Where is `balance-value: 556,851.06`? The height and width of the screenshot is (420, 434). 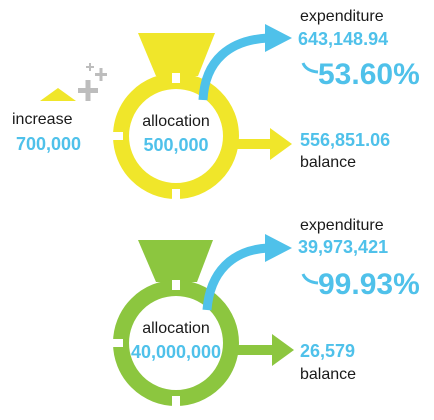
balance-value: 556,851.06 is located at coordinates (345, 140).